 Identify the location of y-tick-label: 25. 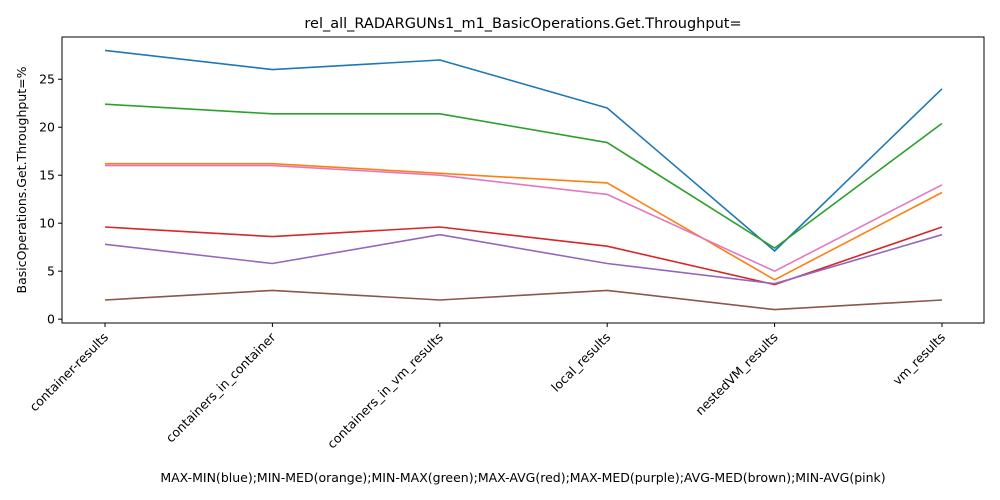
(47, 79).